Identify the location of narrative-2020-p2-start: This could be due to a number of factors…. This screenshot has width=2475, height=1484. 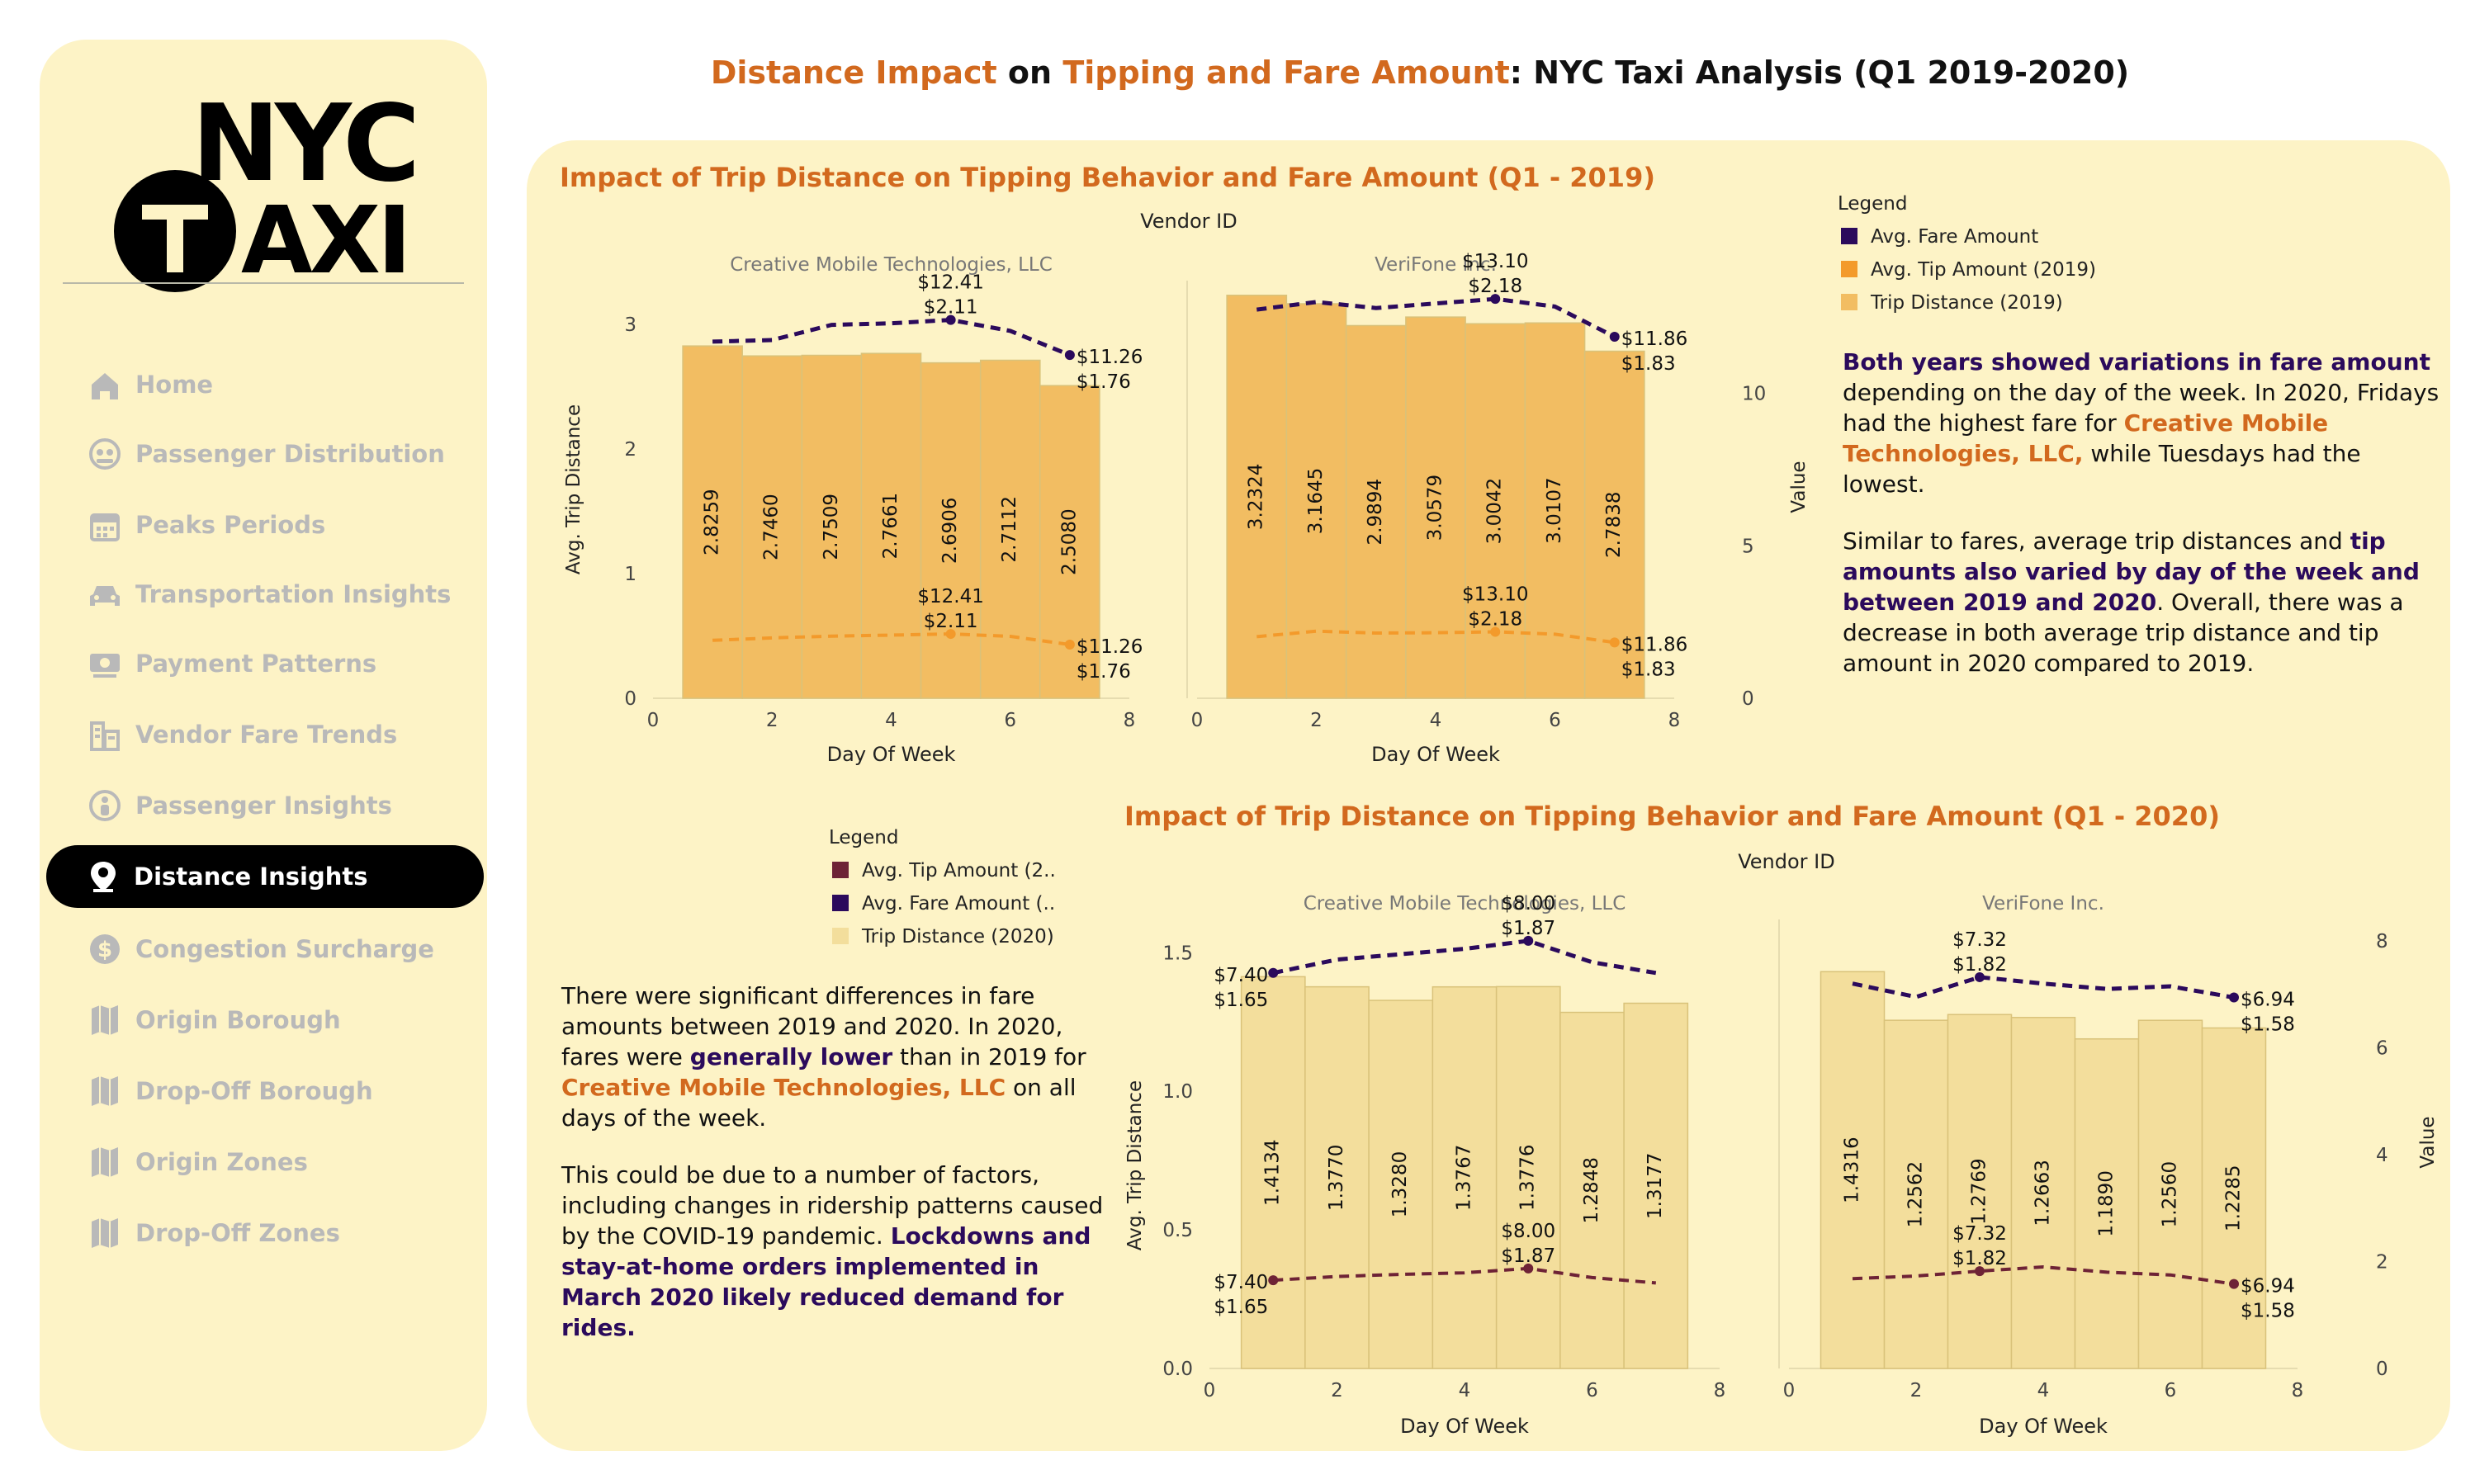
(832, 1205).